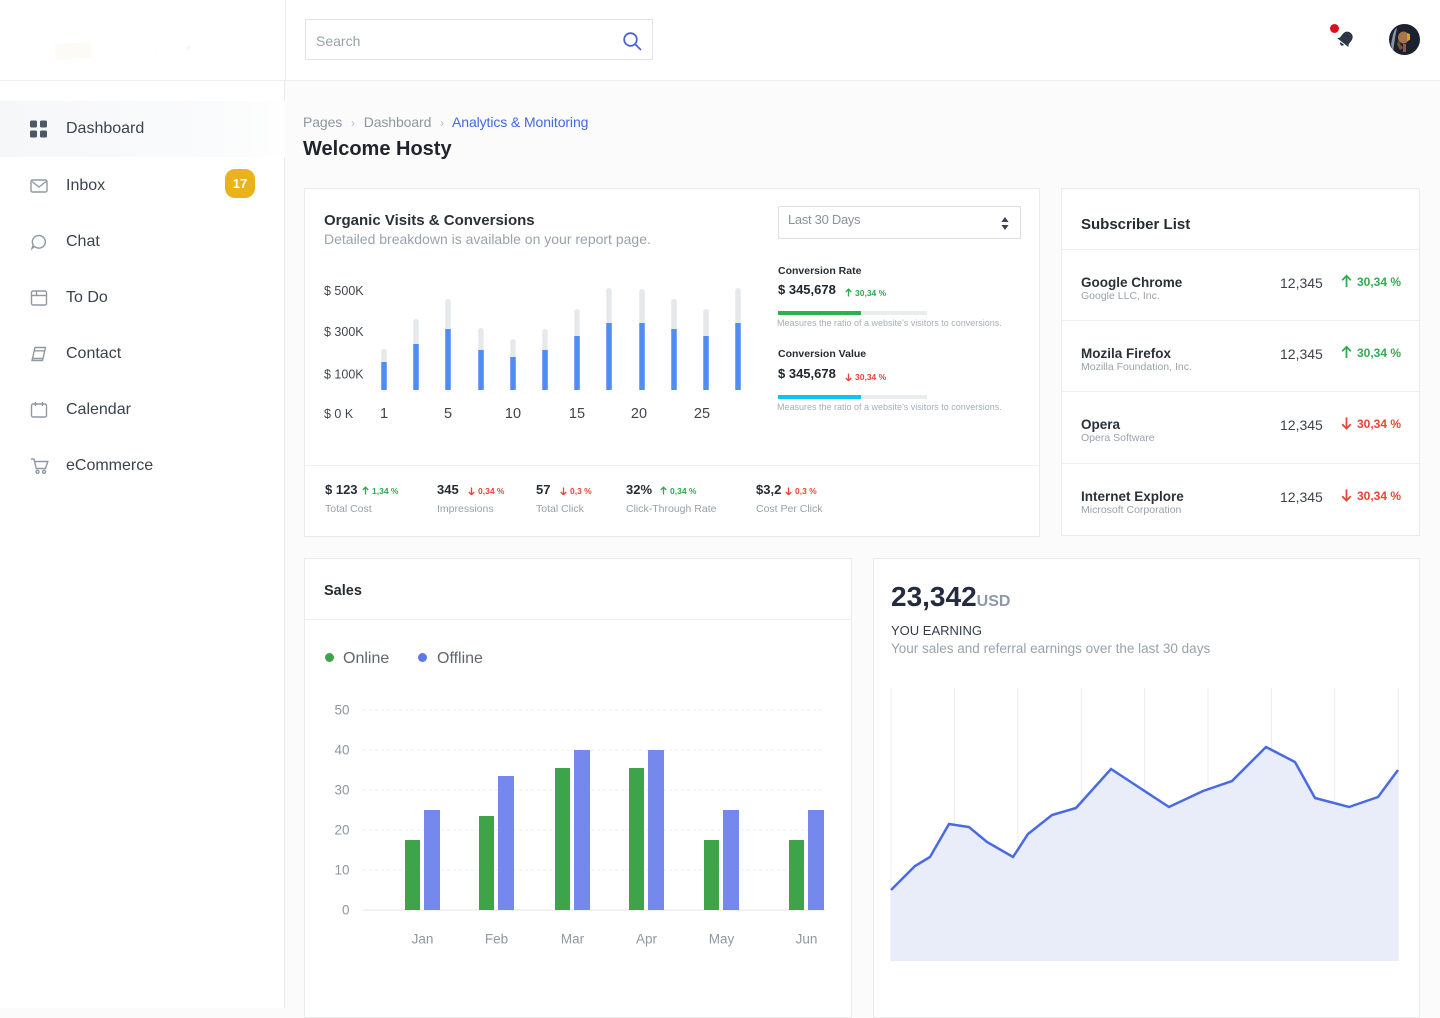  I want to click on svg-text: Mar, so click(573, 939).